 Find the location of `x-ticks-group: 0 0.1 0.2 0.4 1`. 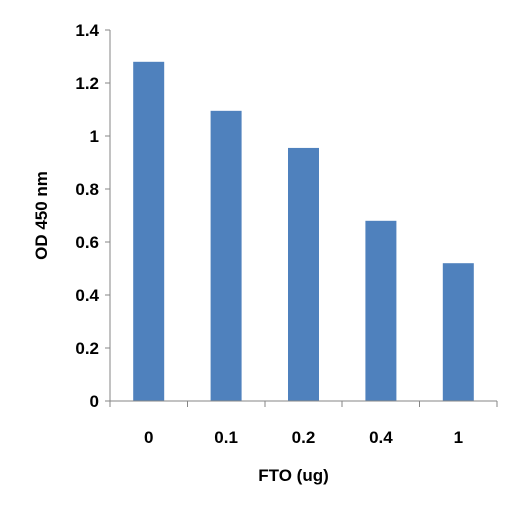

x-ticks-group: 0 0.1 0.2 0.4 1 is located at coordinates (303, 424).